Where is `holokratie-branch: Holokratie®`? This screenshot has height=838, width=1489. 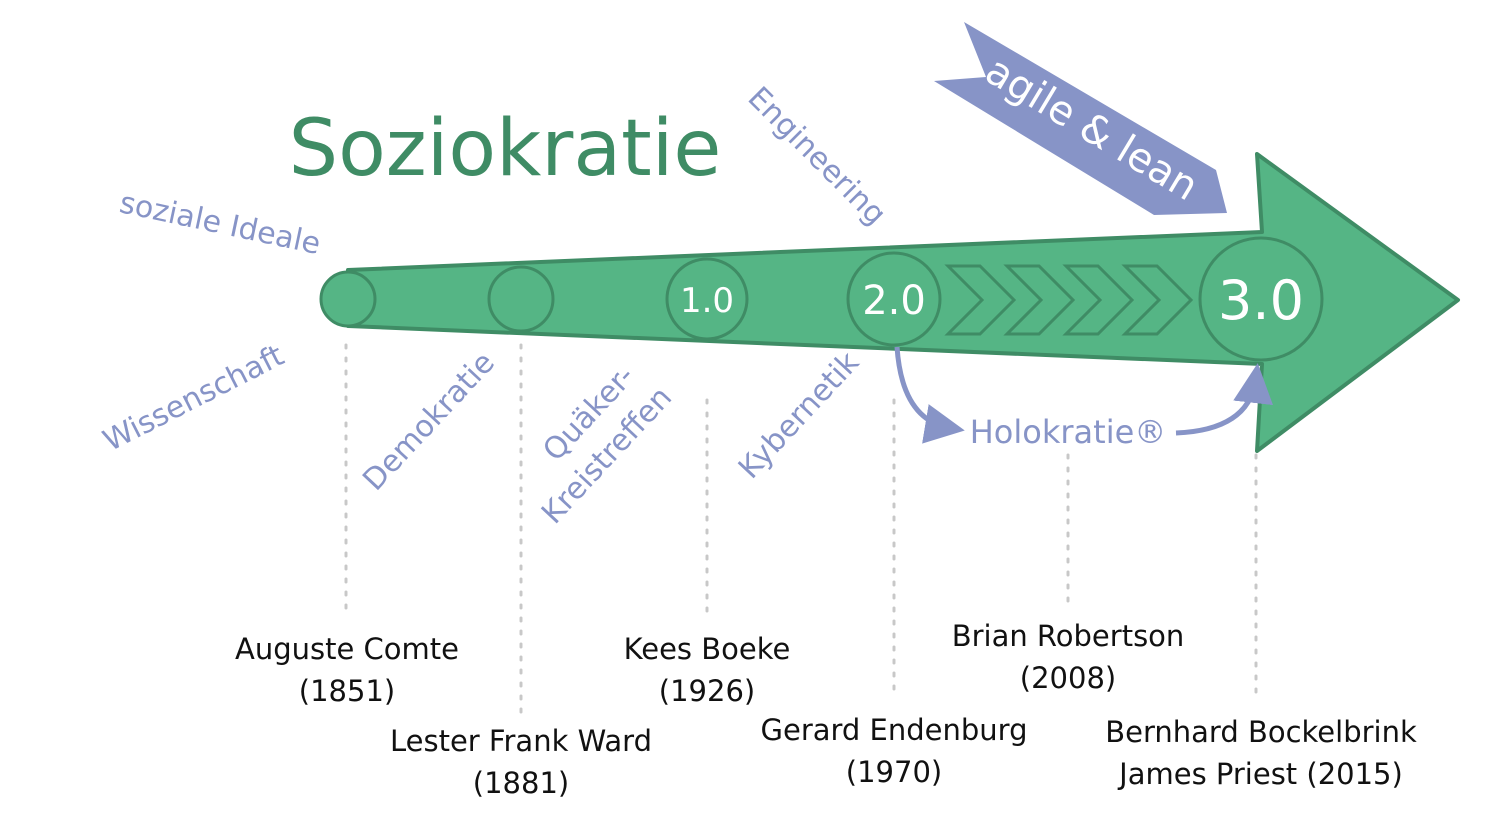
holokratie-branch: Holokratie® is located at coordinates (1083, 398).